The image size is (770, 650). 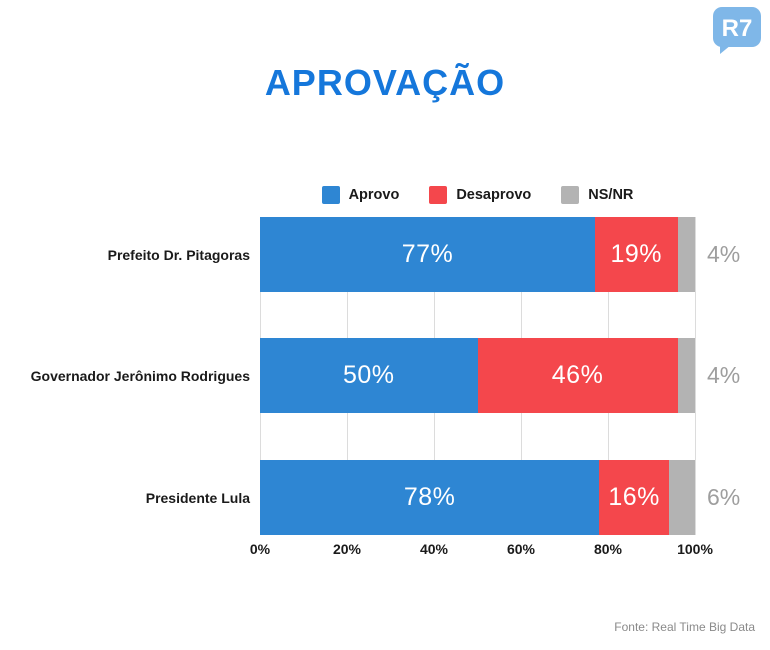 I want to click on r7-logo-text: R7, so click(x=737, y=28).